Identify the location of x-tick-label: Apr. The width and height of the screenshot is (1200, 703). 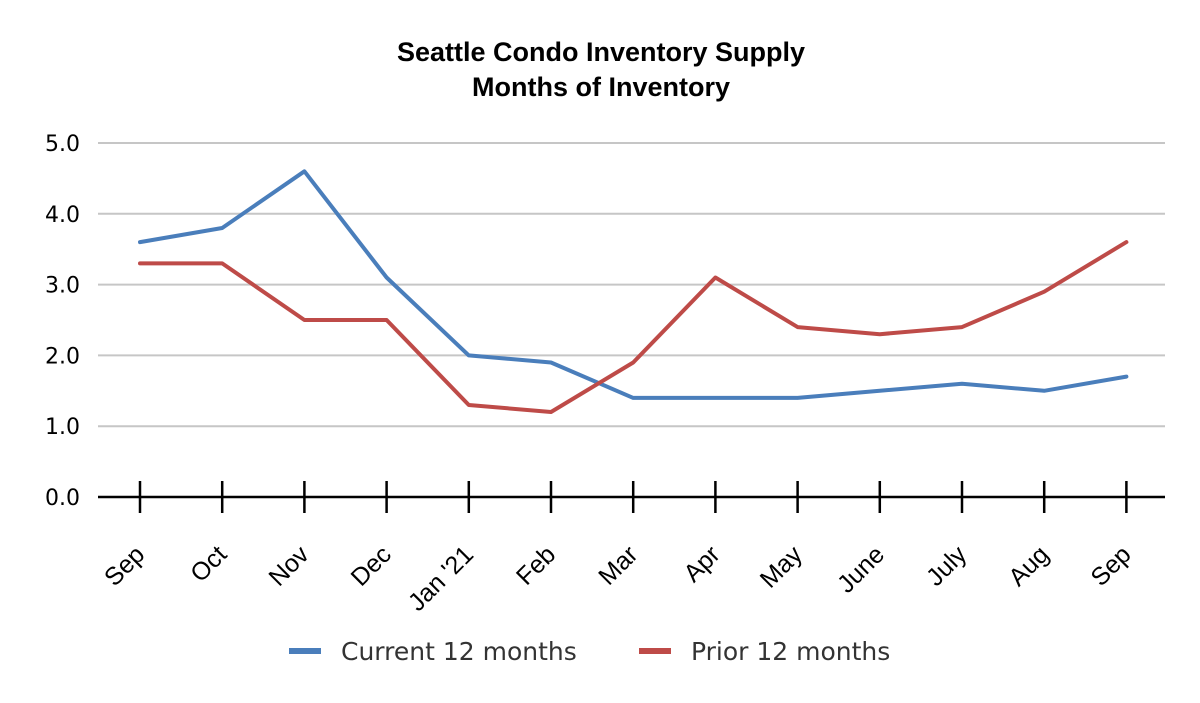
(701, 563).